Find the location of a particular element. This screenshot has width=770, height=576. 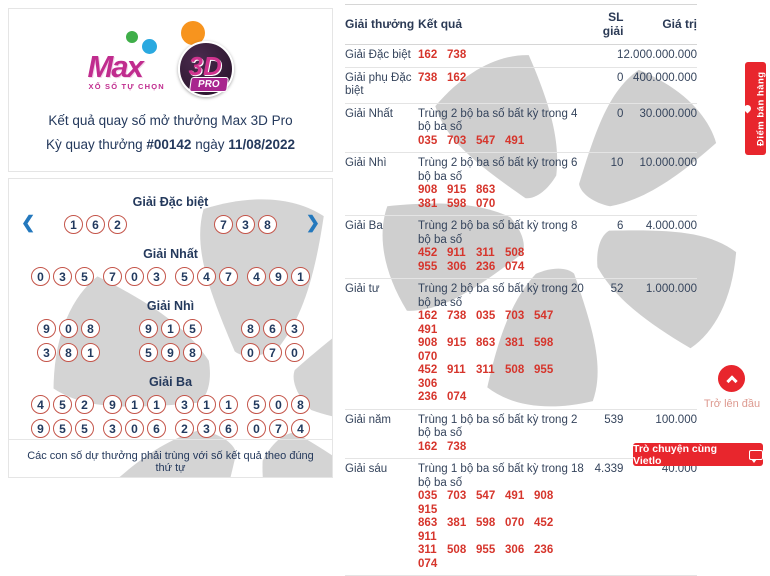

back-to-top-label: Trở lên đầu is located at coordinates (732, 404).